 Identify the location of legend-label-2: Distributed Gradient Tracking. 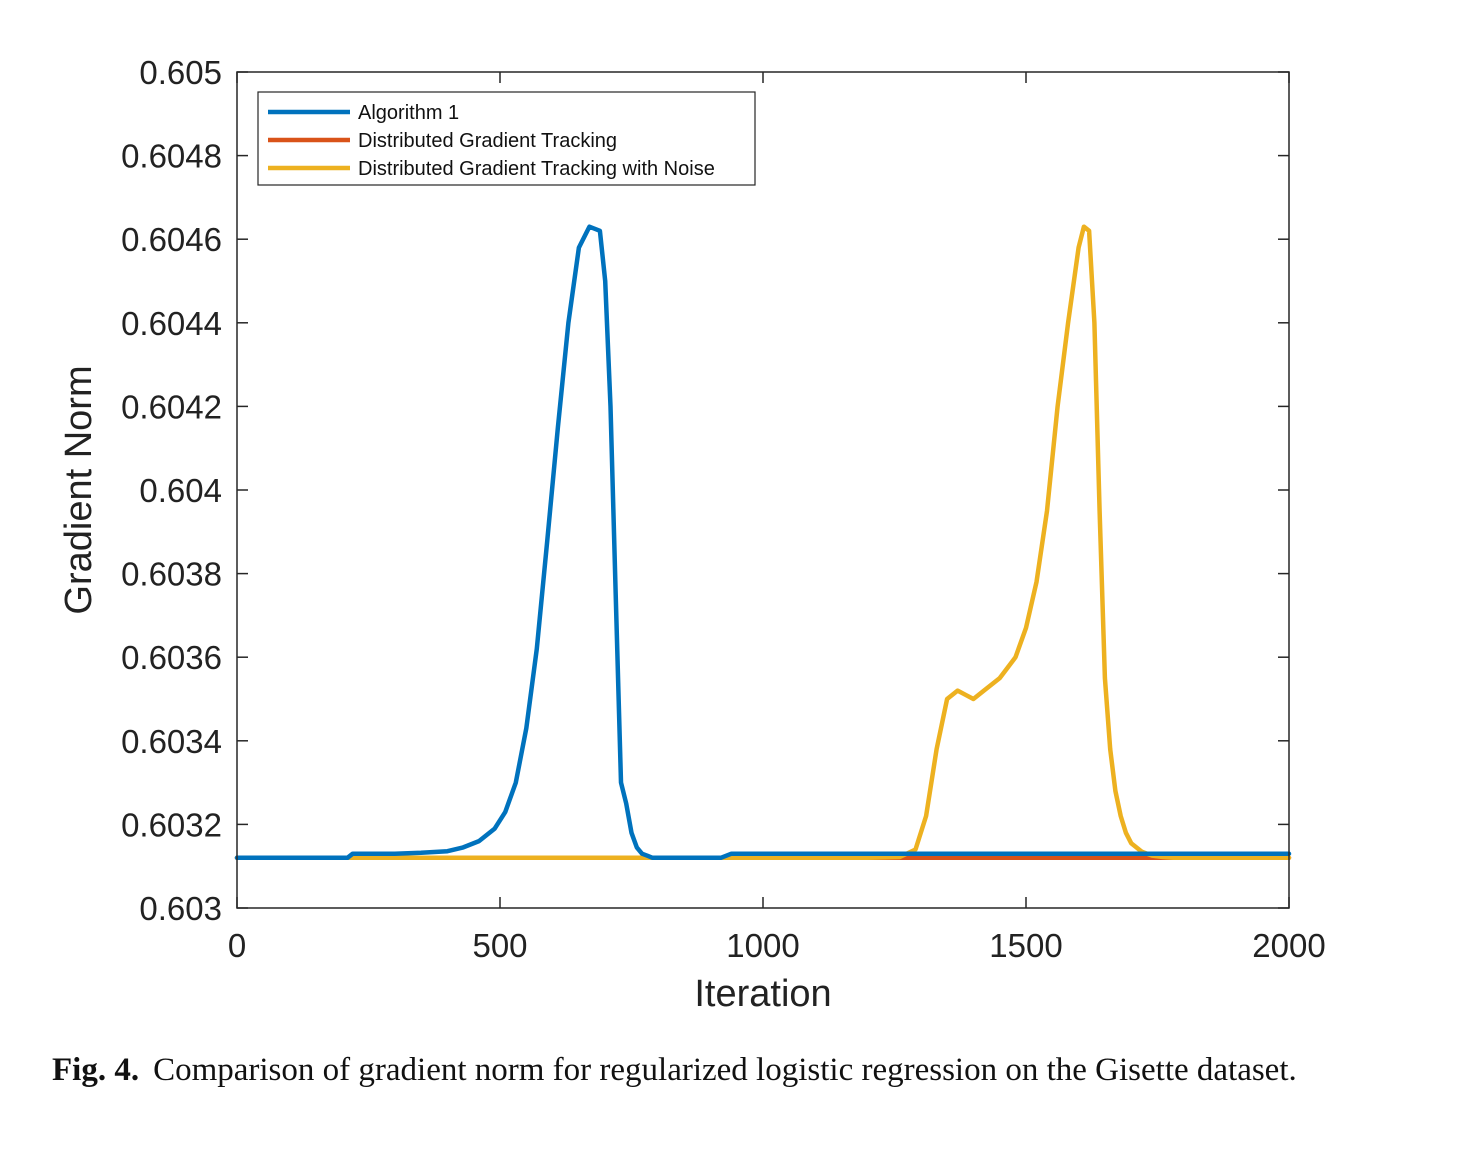
(487, 141).